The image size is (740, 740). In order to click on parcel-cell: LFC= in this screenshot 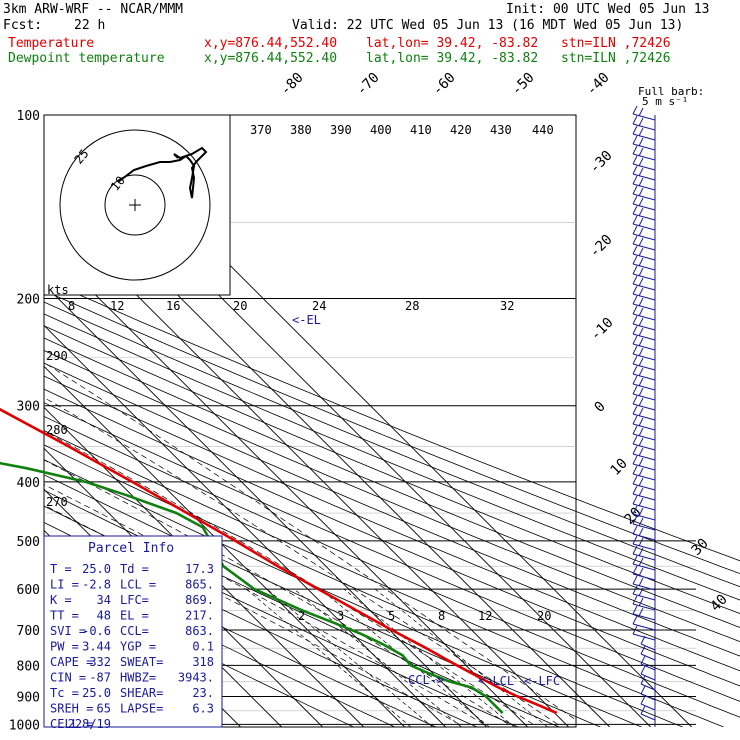, I will do `click(134, 600)`.